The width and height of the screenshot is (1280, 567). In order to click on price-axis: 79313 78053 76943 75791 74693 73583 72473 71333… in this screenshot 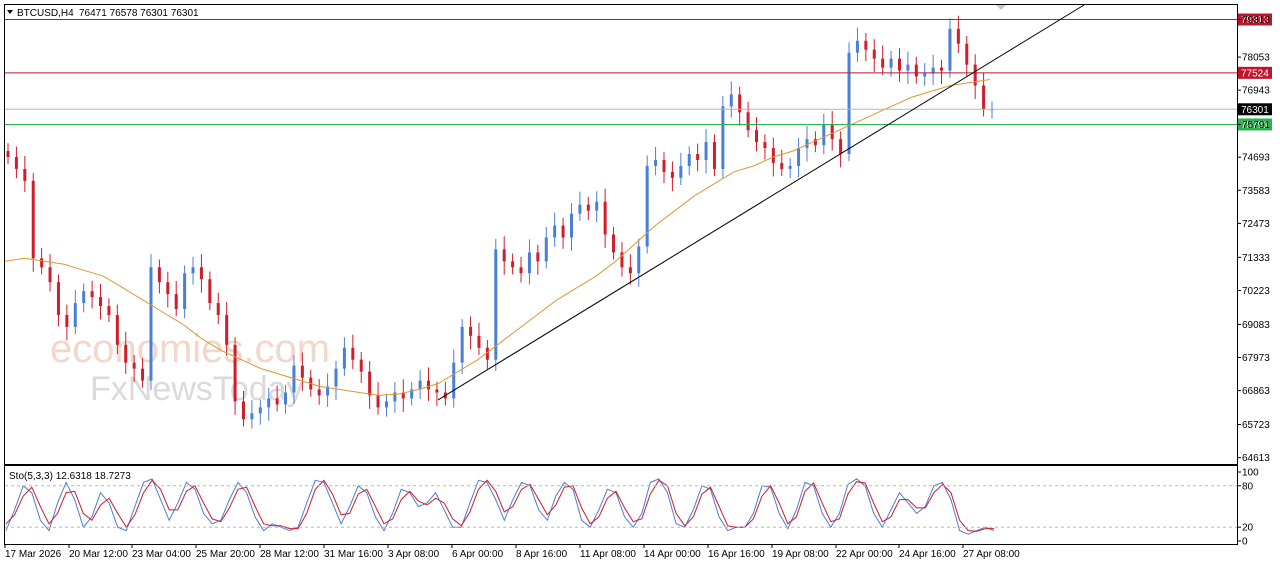, I will do `click(1253, 239)`.